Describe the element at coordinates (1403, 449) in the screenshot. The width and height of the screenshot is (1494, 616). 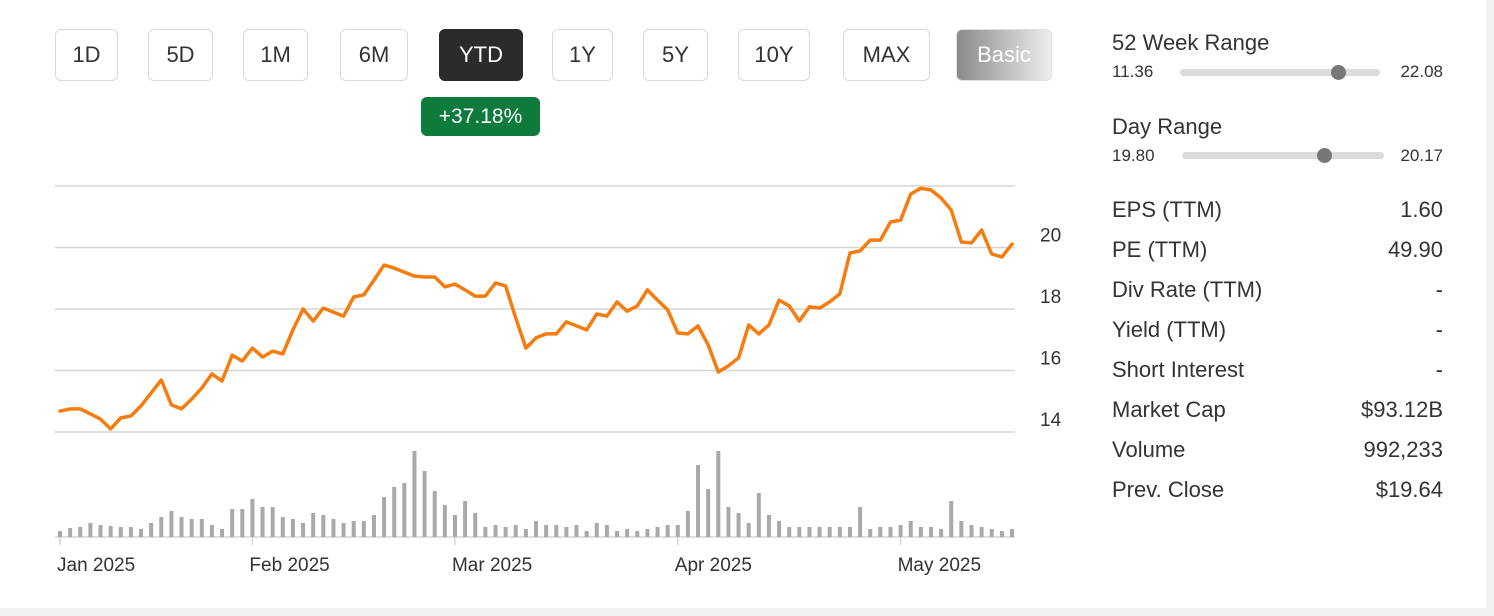
I see `stat-value: 992,233` at that location.